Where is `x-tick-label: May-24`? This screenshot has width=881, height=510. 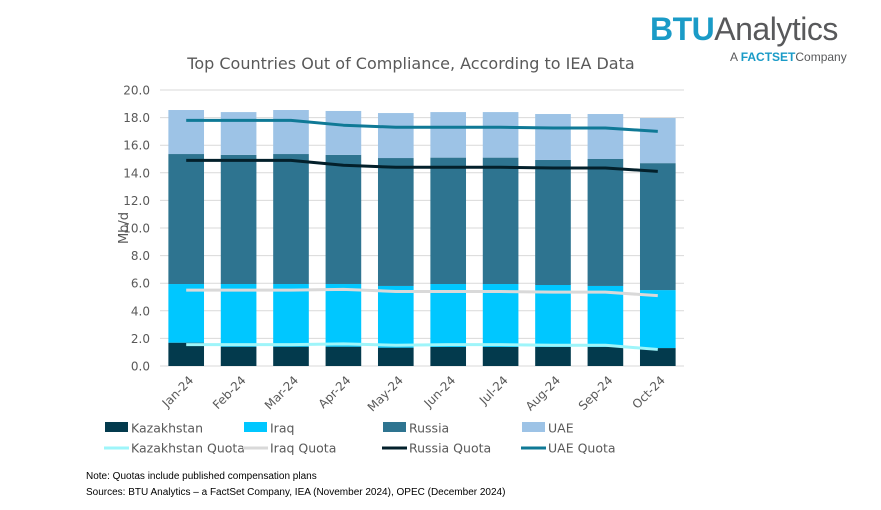 x-tick-label: May-24 is located at coordinates (385, 393).